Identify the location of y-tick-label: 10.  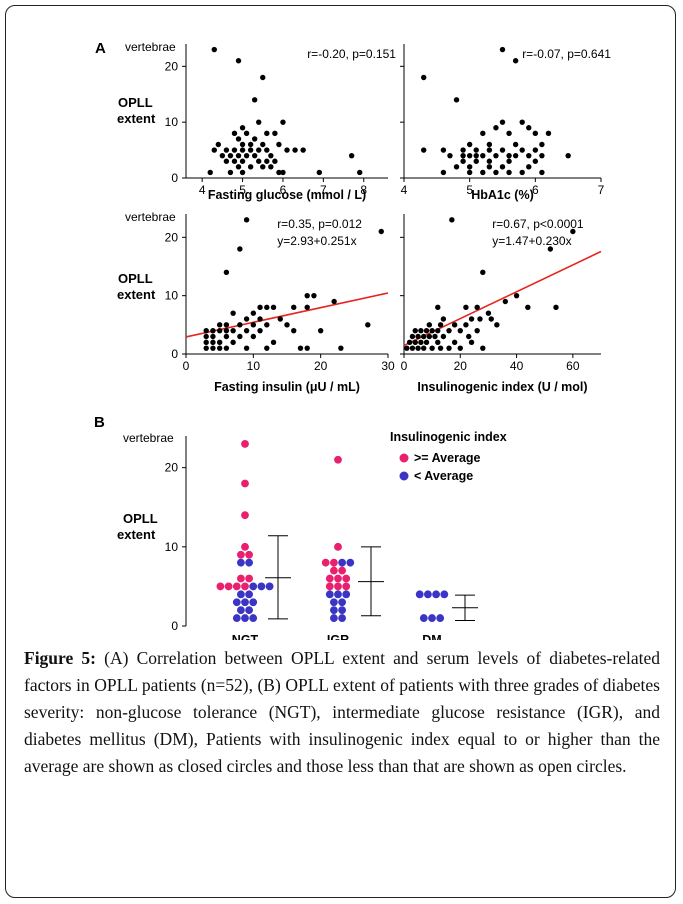
(172, 296).